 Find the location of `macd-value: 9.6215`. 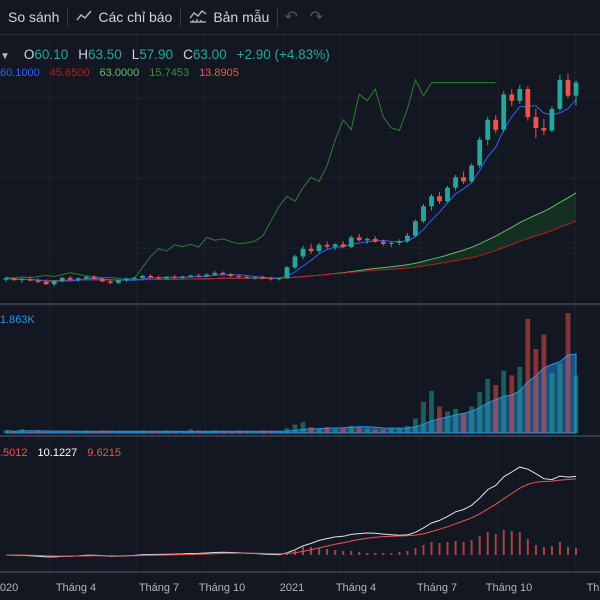

macd-value: 9.6215 is located at coordinates (104, 453).